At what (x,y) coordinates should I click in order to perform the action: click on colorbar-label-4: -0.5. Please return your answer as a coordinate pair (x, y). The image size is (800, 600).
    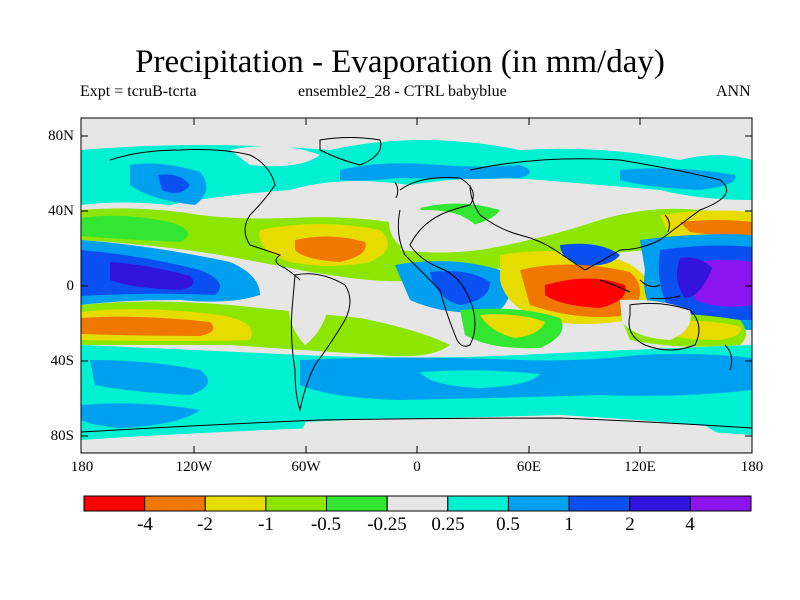
    Looking at the image, I should click on (326, 524).